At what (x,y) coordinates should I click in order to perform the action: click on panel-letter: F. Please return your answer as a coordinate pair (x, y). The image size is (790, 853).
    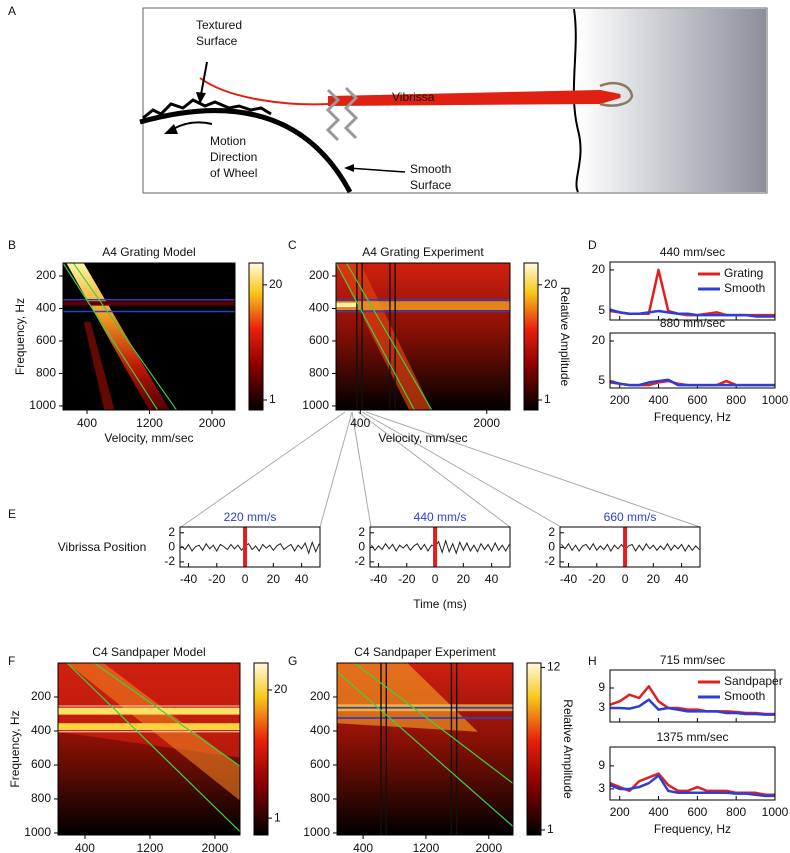
    Looking at the image, I should click on (11, 661).